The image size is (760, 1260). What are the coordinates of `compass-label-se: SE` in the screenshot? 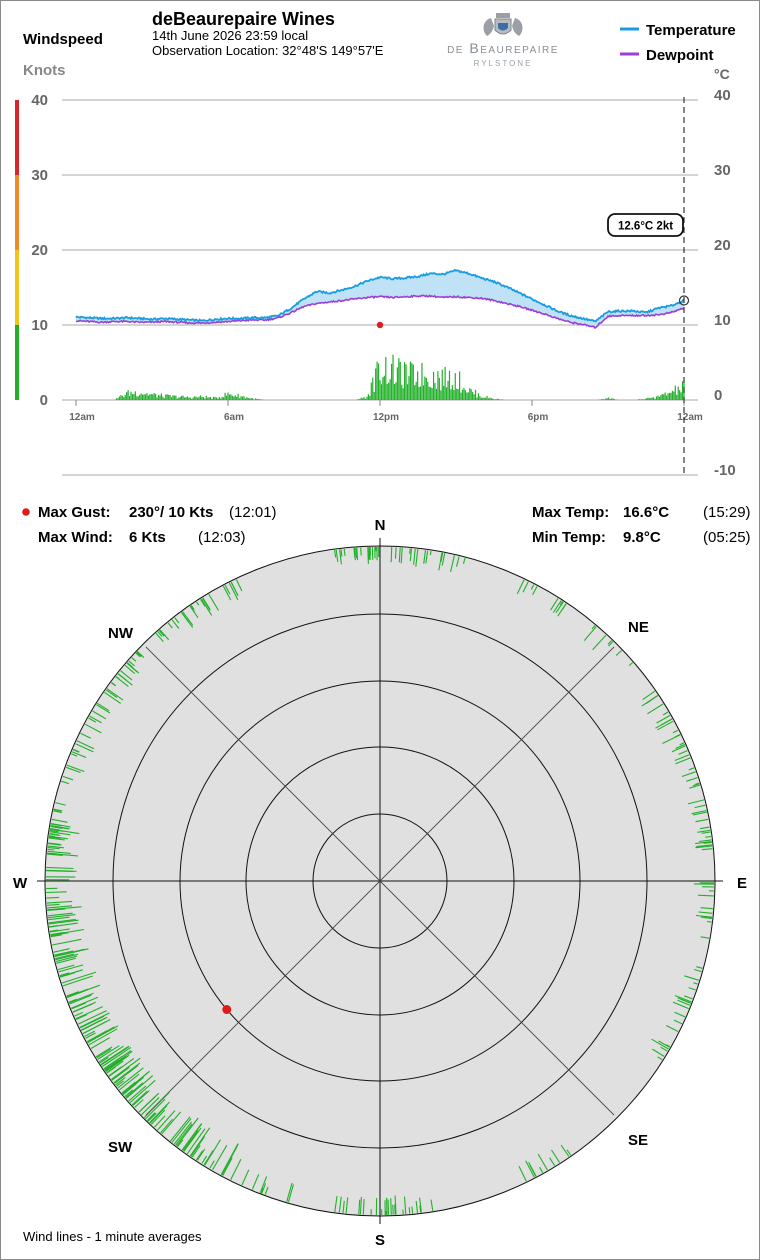 It's located at (638, 1140).